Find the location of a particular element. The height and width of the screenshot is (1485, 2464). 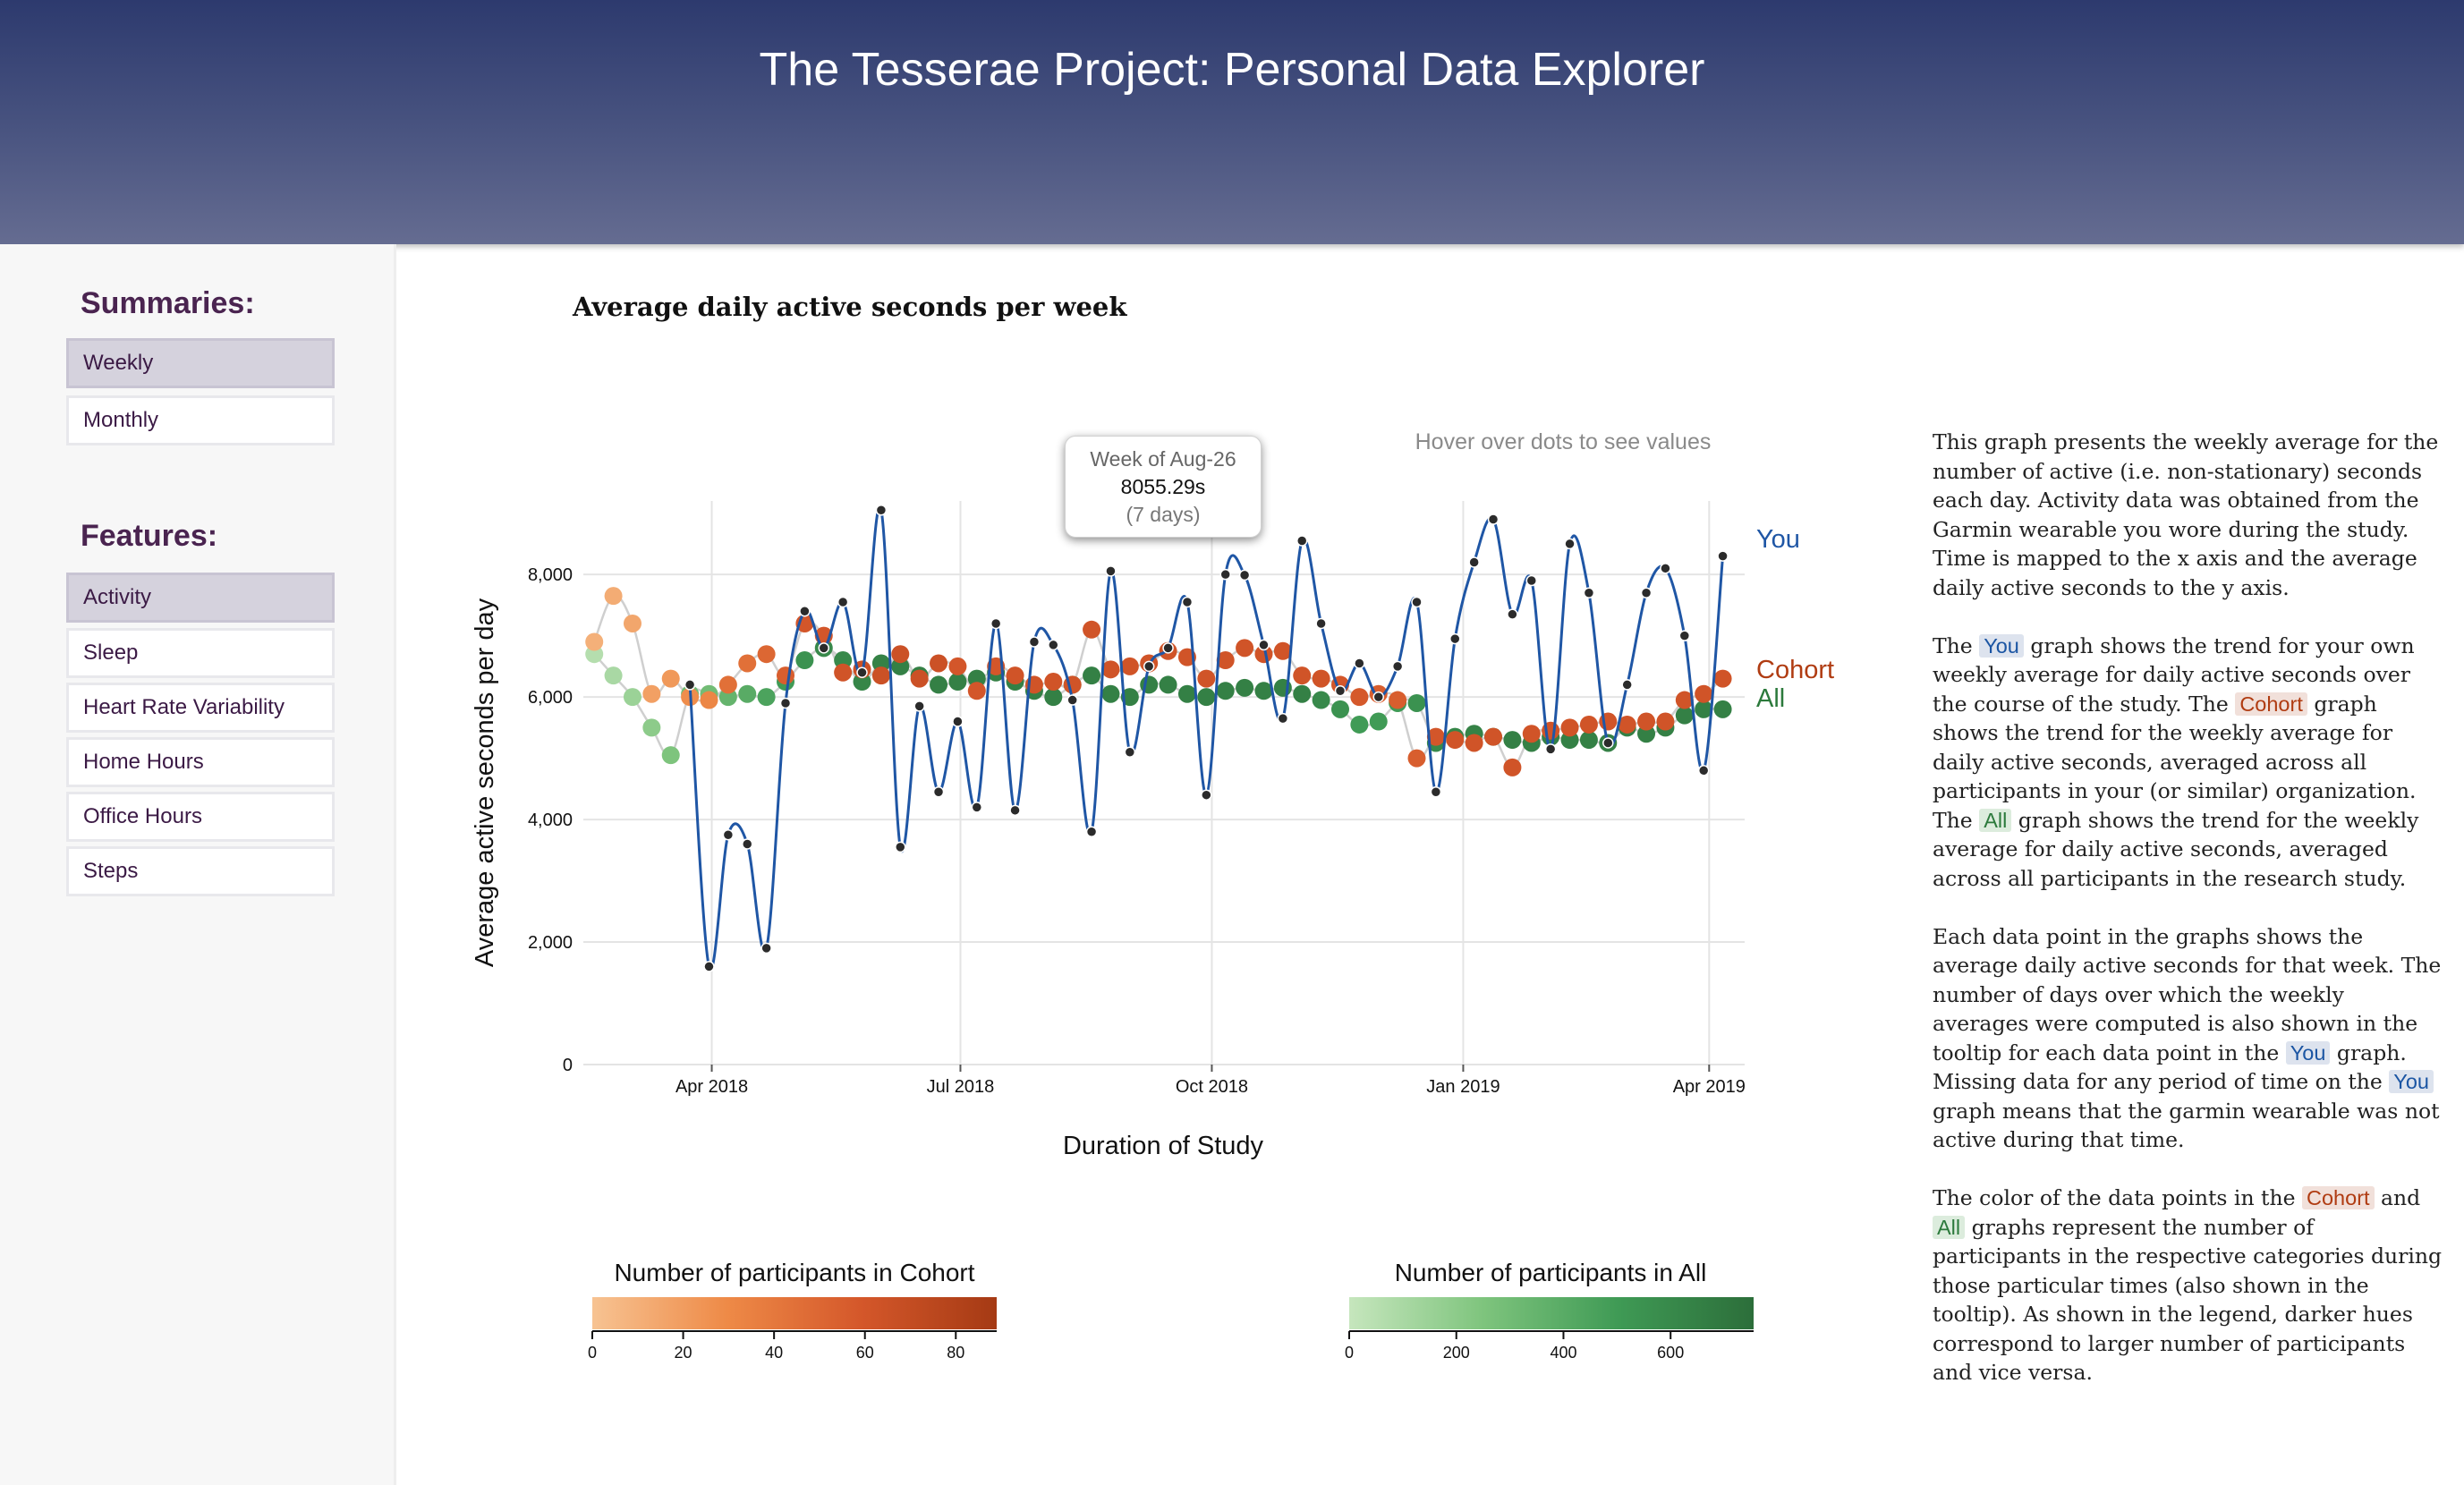

x-tick-label: Apr 2018 is located at coordinates (711, 1087).